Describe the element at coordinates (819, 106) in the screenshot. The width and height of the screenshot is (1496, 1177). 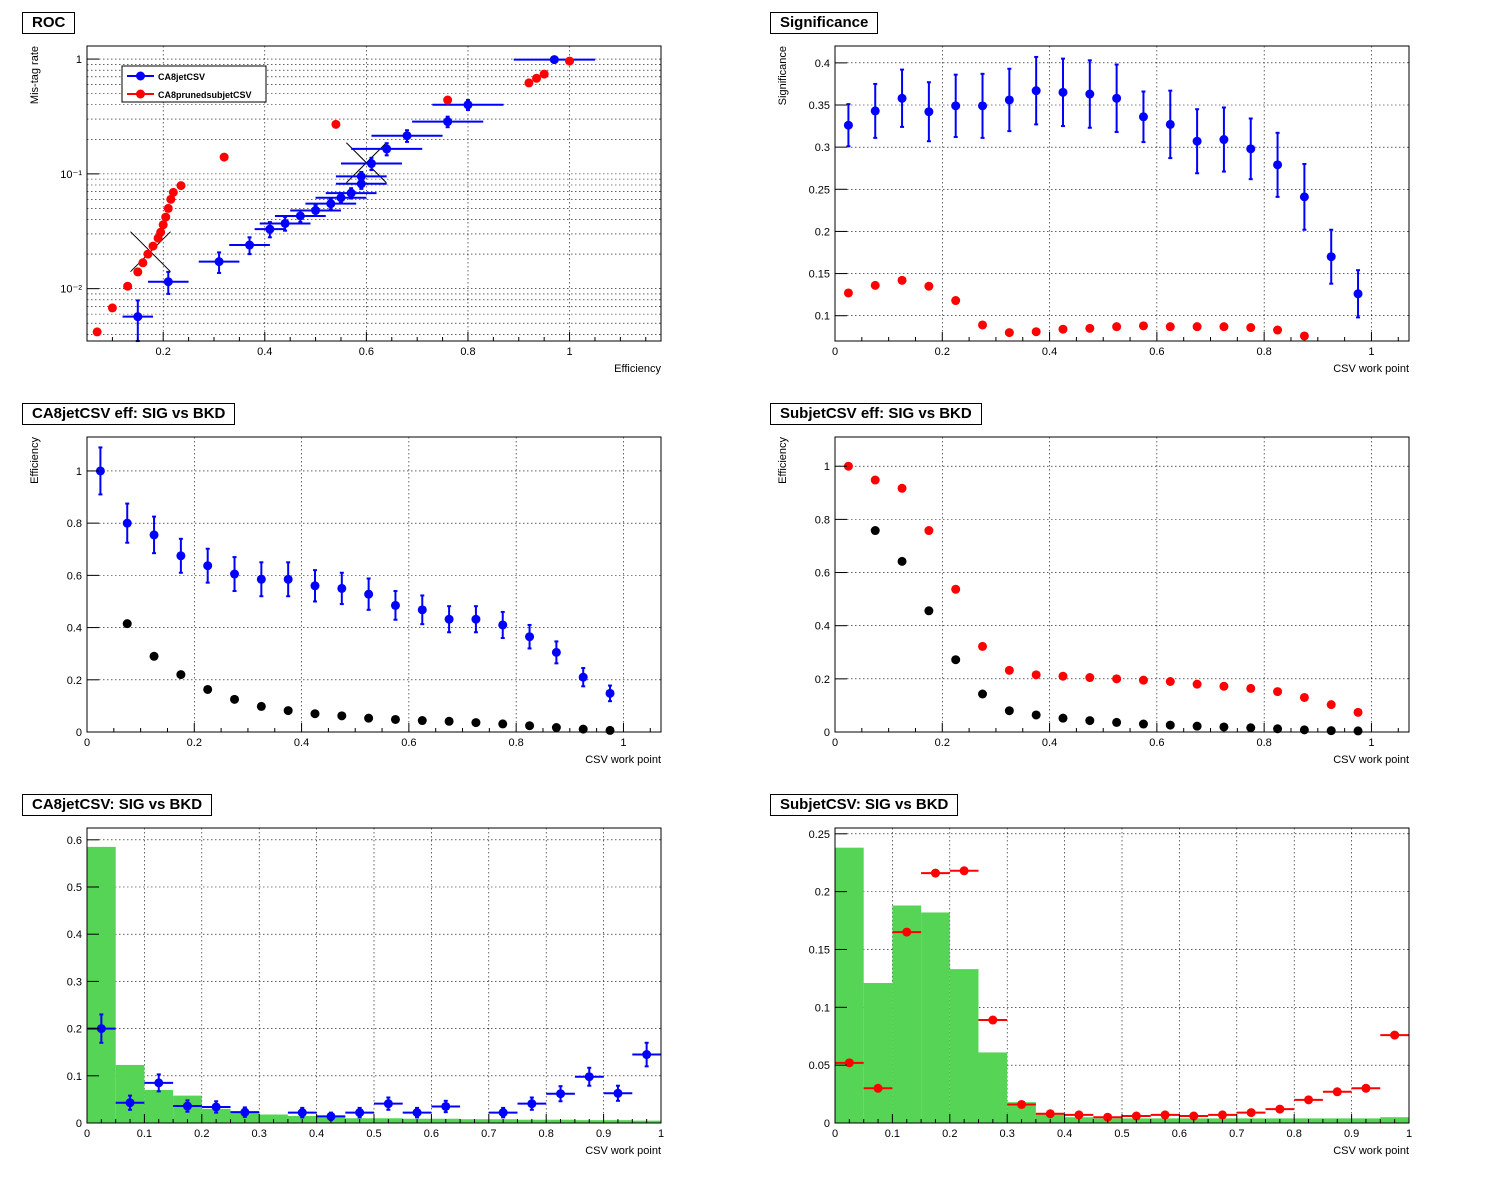
I see `y-tick-label: 0.35` at that location.